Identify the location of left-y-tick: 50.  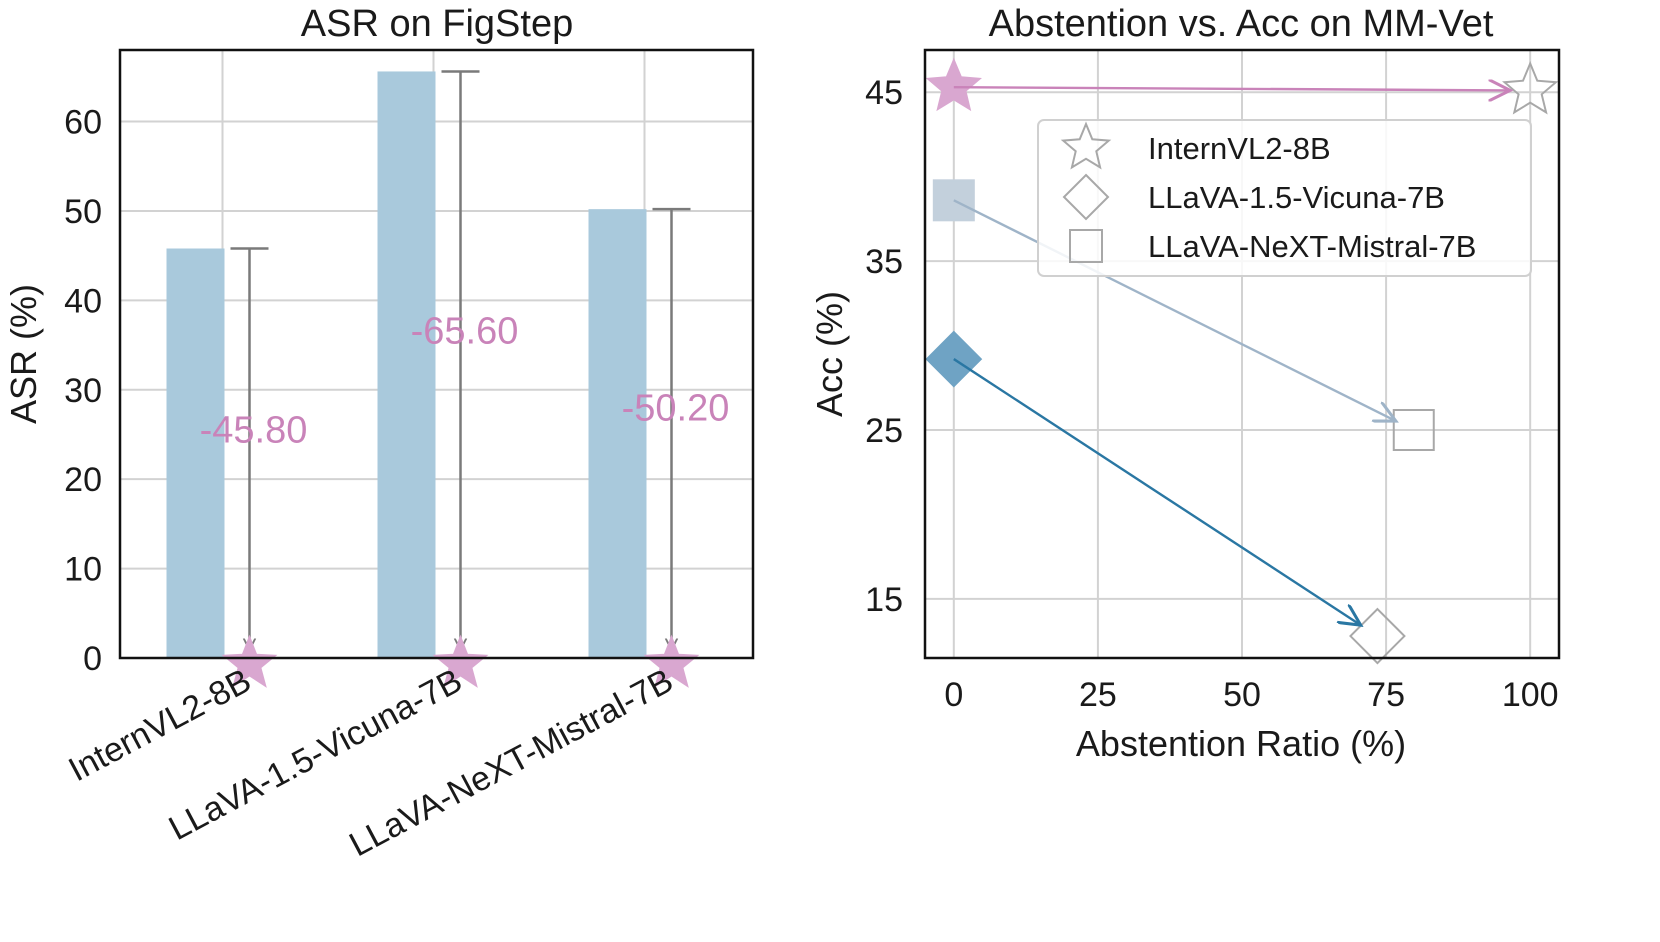
(83, 212).